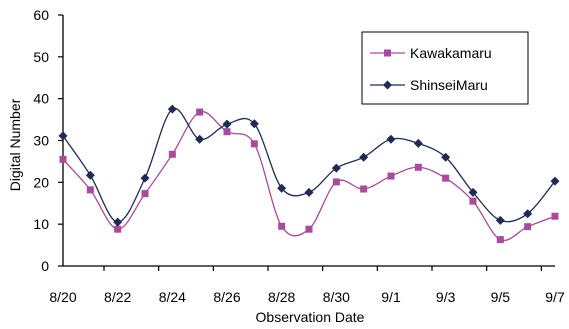 The image size is (569, 329). I want to click on x-tick-label: 8/20, so click(62, 297).